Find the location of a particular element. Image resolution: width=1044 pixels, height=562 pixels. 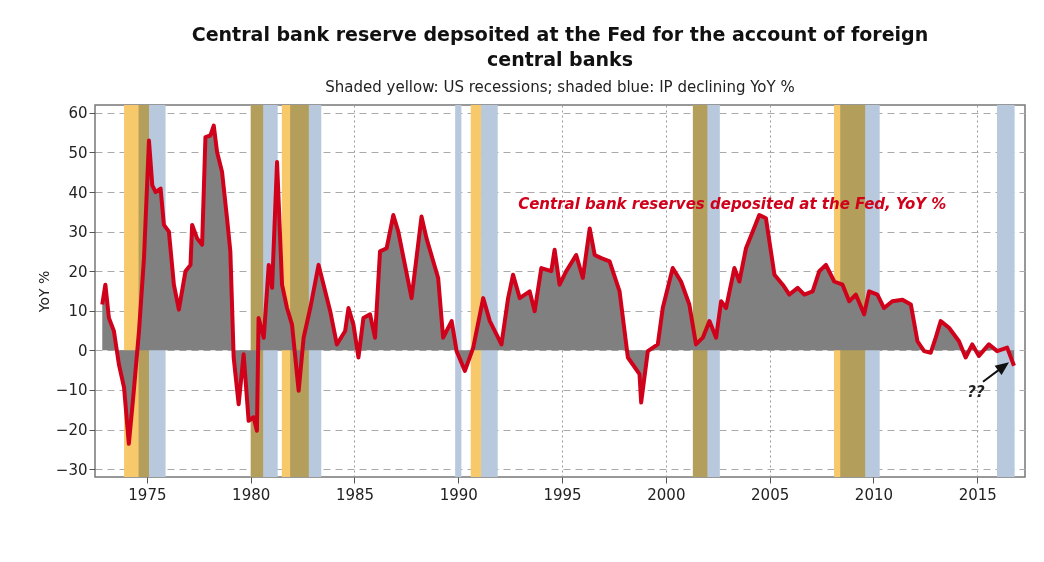

annotation: ?? is located at coordinates (976, 391).